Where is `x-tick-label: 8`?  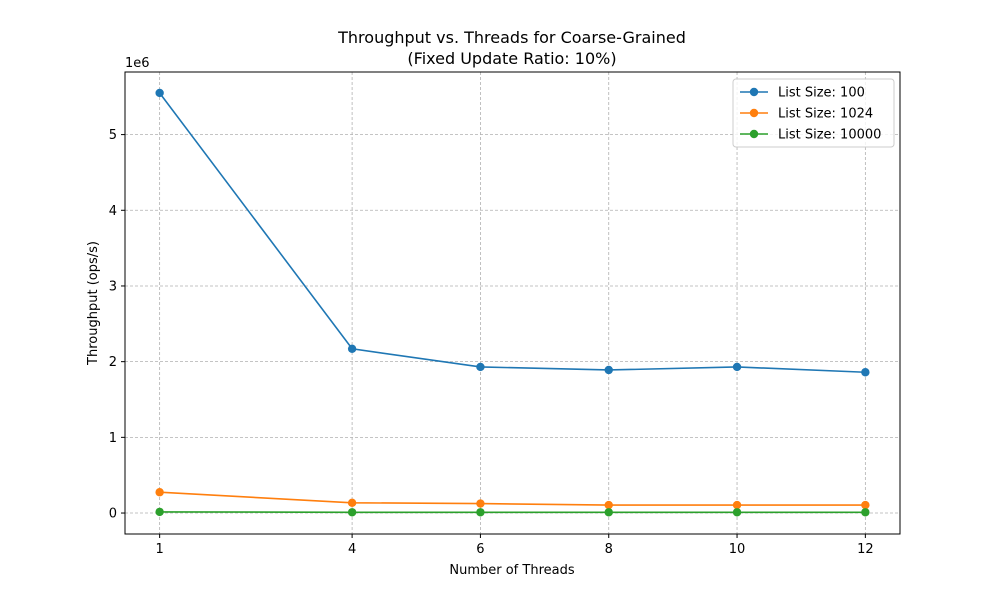
x-tick-label: 8 is located at coordinates (609, 549).